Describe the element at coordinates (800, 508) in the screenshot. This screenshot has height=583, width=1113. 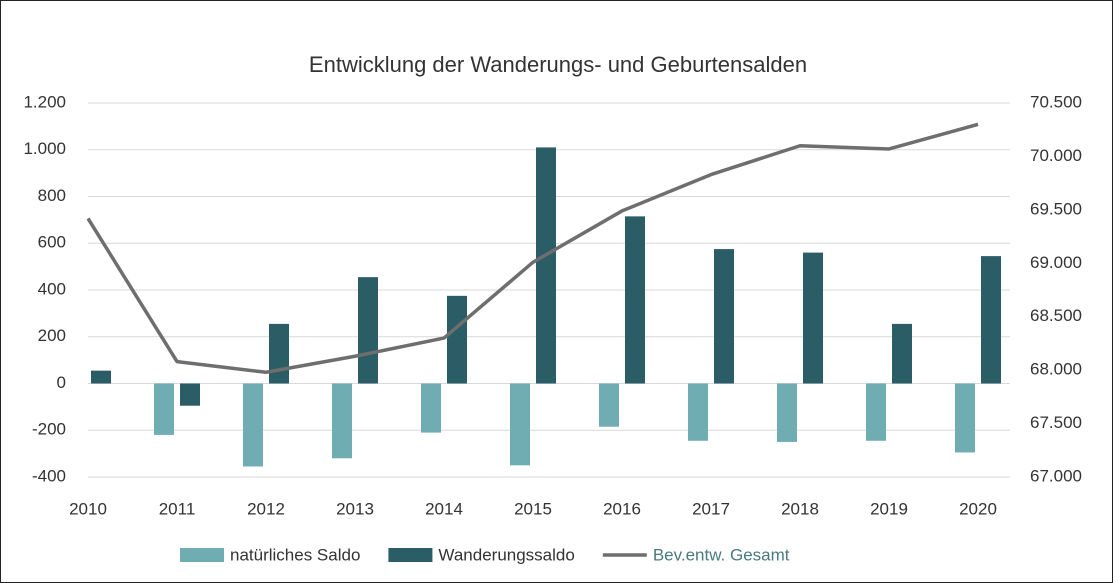
I see `x-tick-label: 2018` at that location.